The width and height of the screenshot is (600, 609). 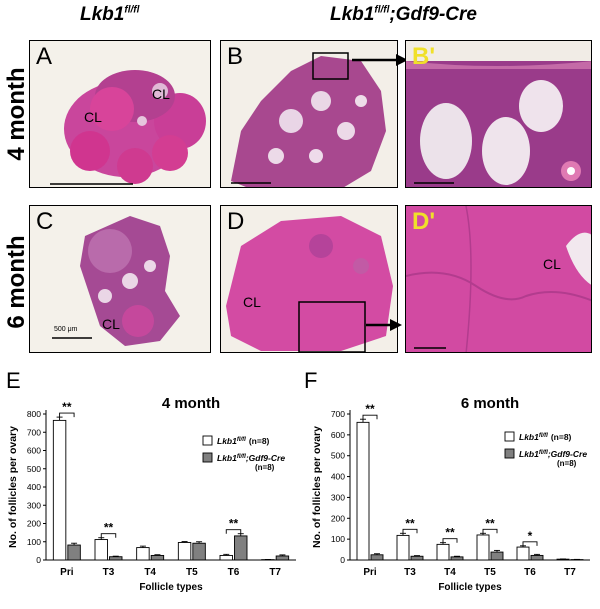 I want to click on chart-title: 4 month, so click(x=191, y=403).